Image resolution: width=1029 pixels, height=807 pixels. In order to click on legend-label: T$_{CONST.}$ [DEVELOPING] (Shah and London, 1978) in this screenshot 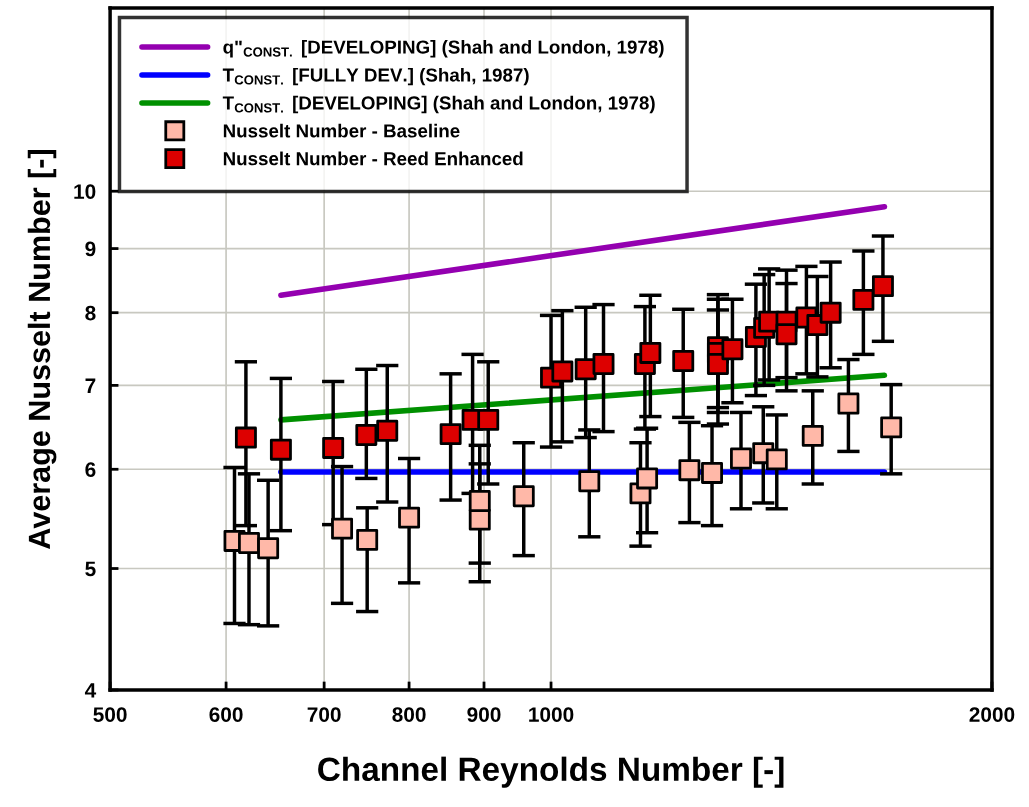, I will do `click(438, 104)`.